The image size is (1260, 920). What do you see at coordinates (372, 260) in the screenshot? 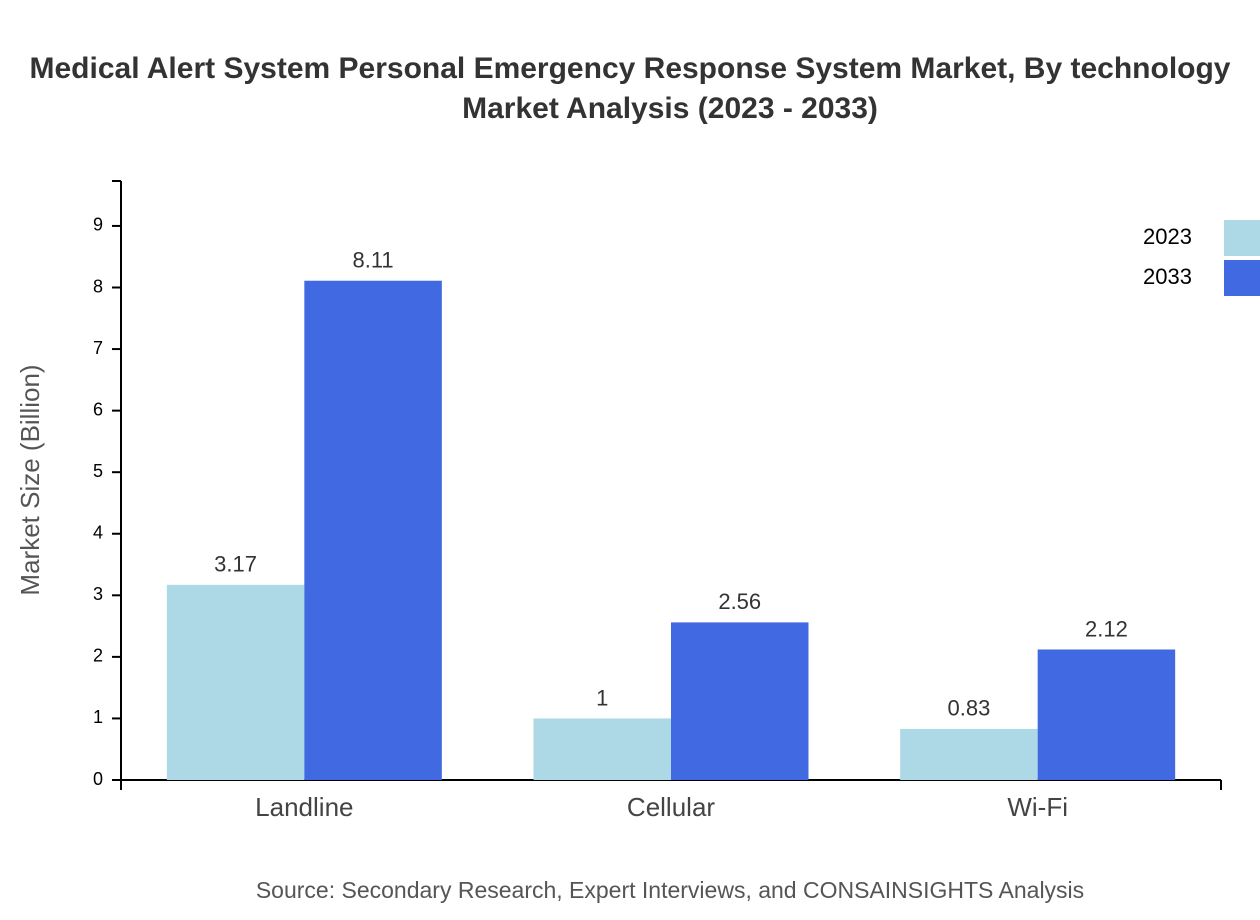
I see `value-label: 8.11` at bounding box center [372, 260].